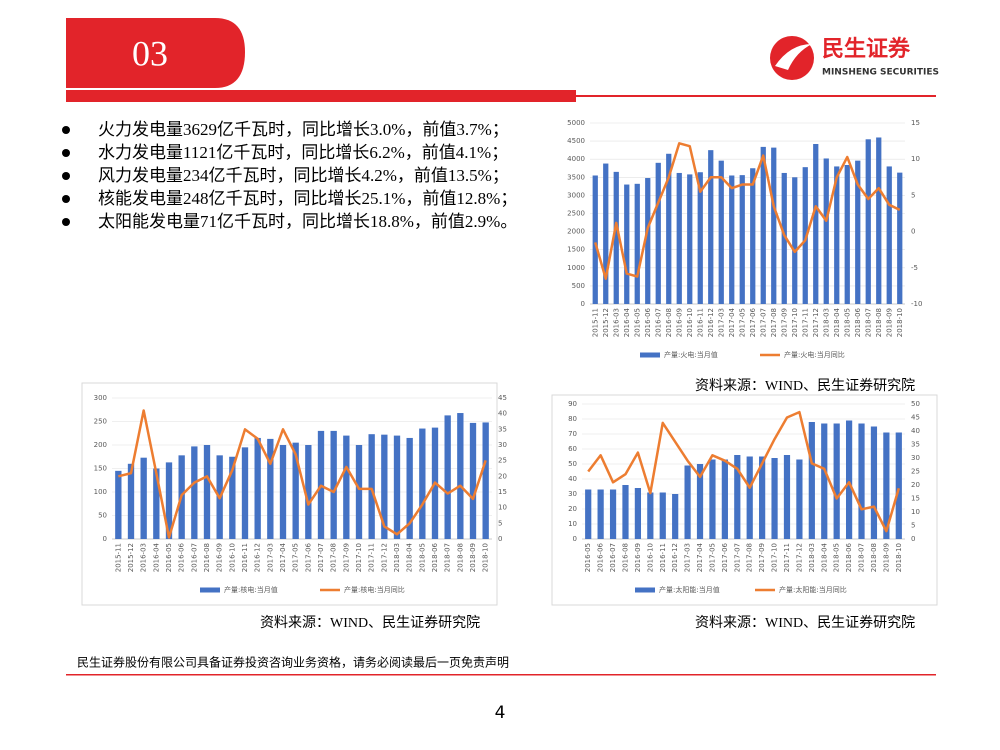 The image size is (1000, 750). Describe the element at coordinates (501, 675) in the screenshot. I see `footer-line` at that location.